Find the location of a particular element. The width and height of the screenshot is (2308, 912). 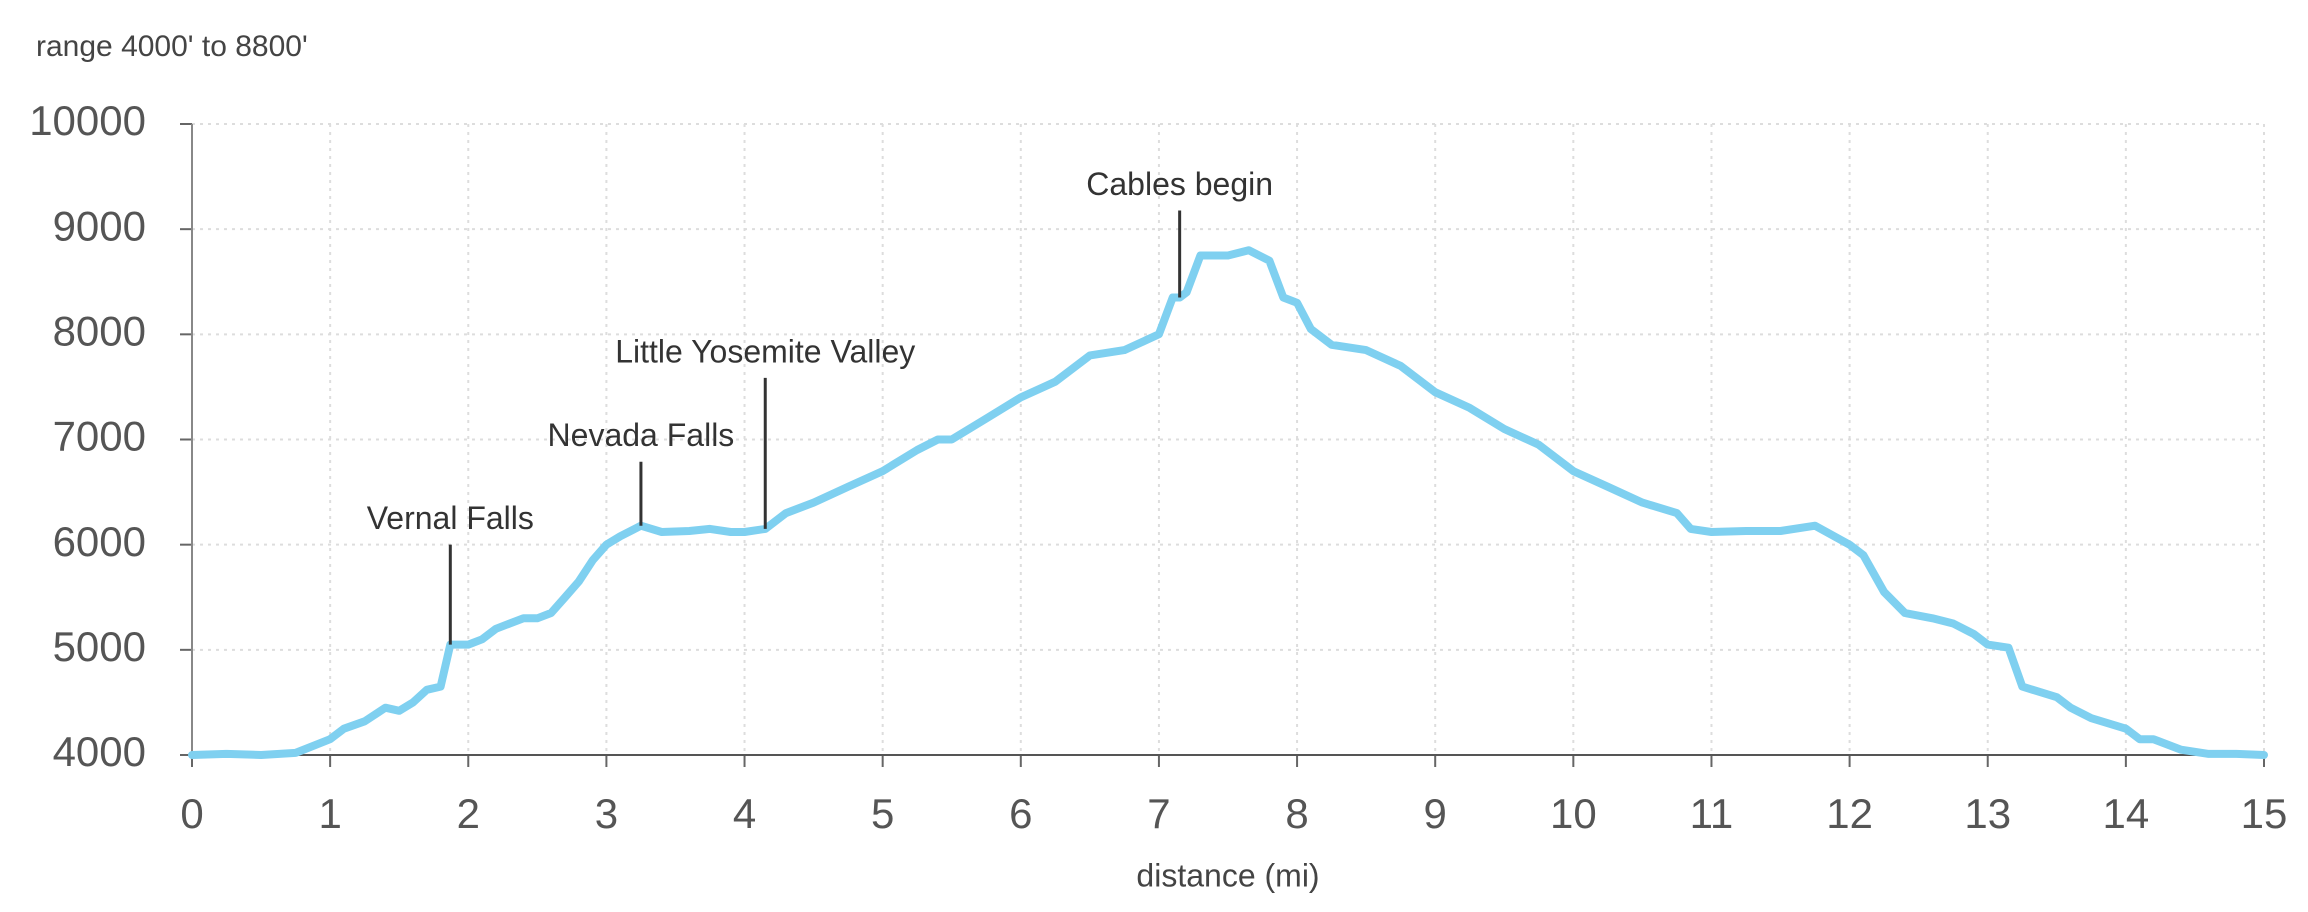

annotation-label: Little Yosemite Valley is located at coordinates (765, 351).